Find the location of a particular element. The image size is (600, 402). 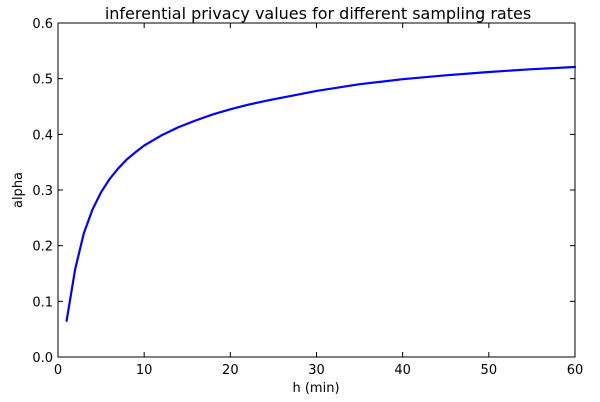

y-tick-label: 0.1 is located at coordinates (42, 302).